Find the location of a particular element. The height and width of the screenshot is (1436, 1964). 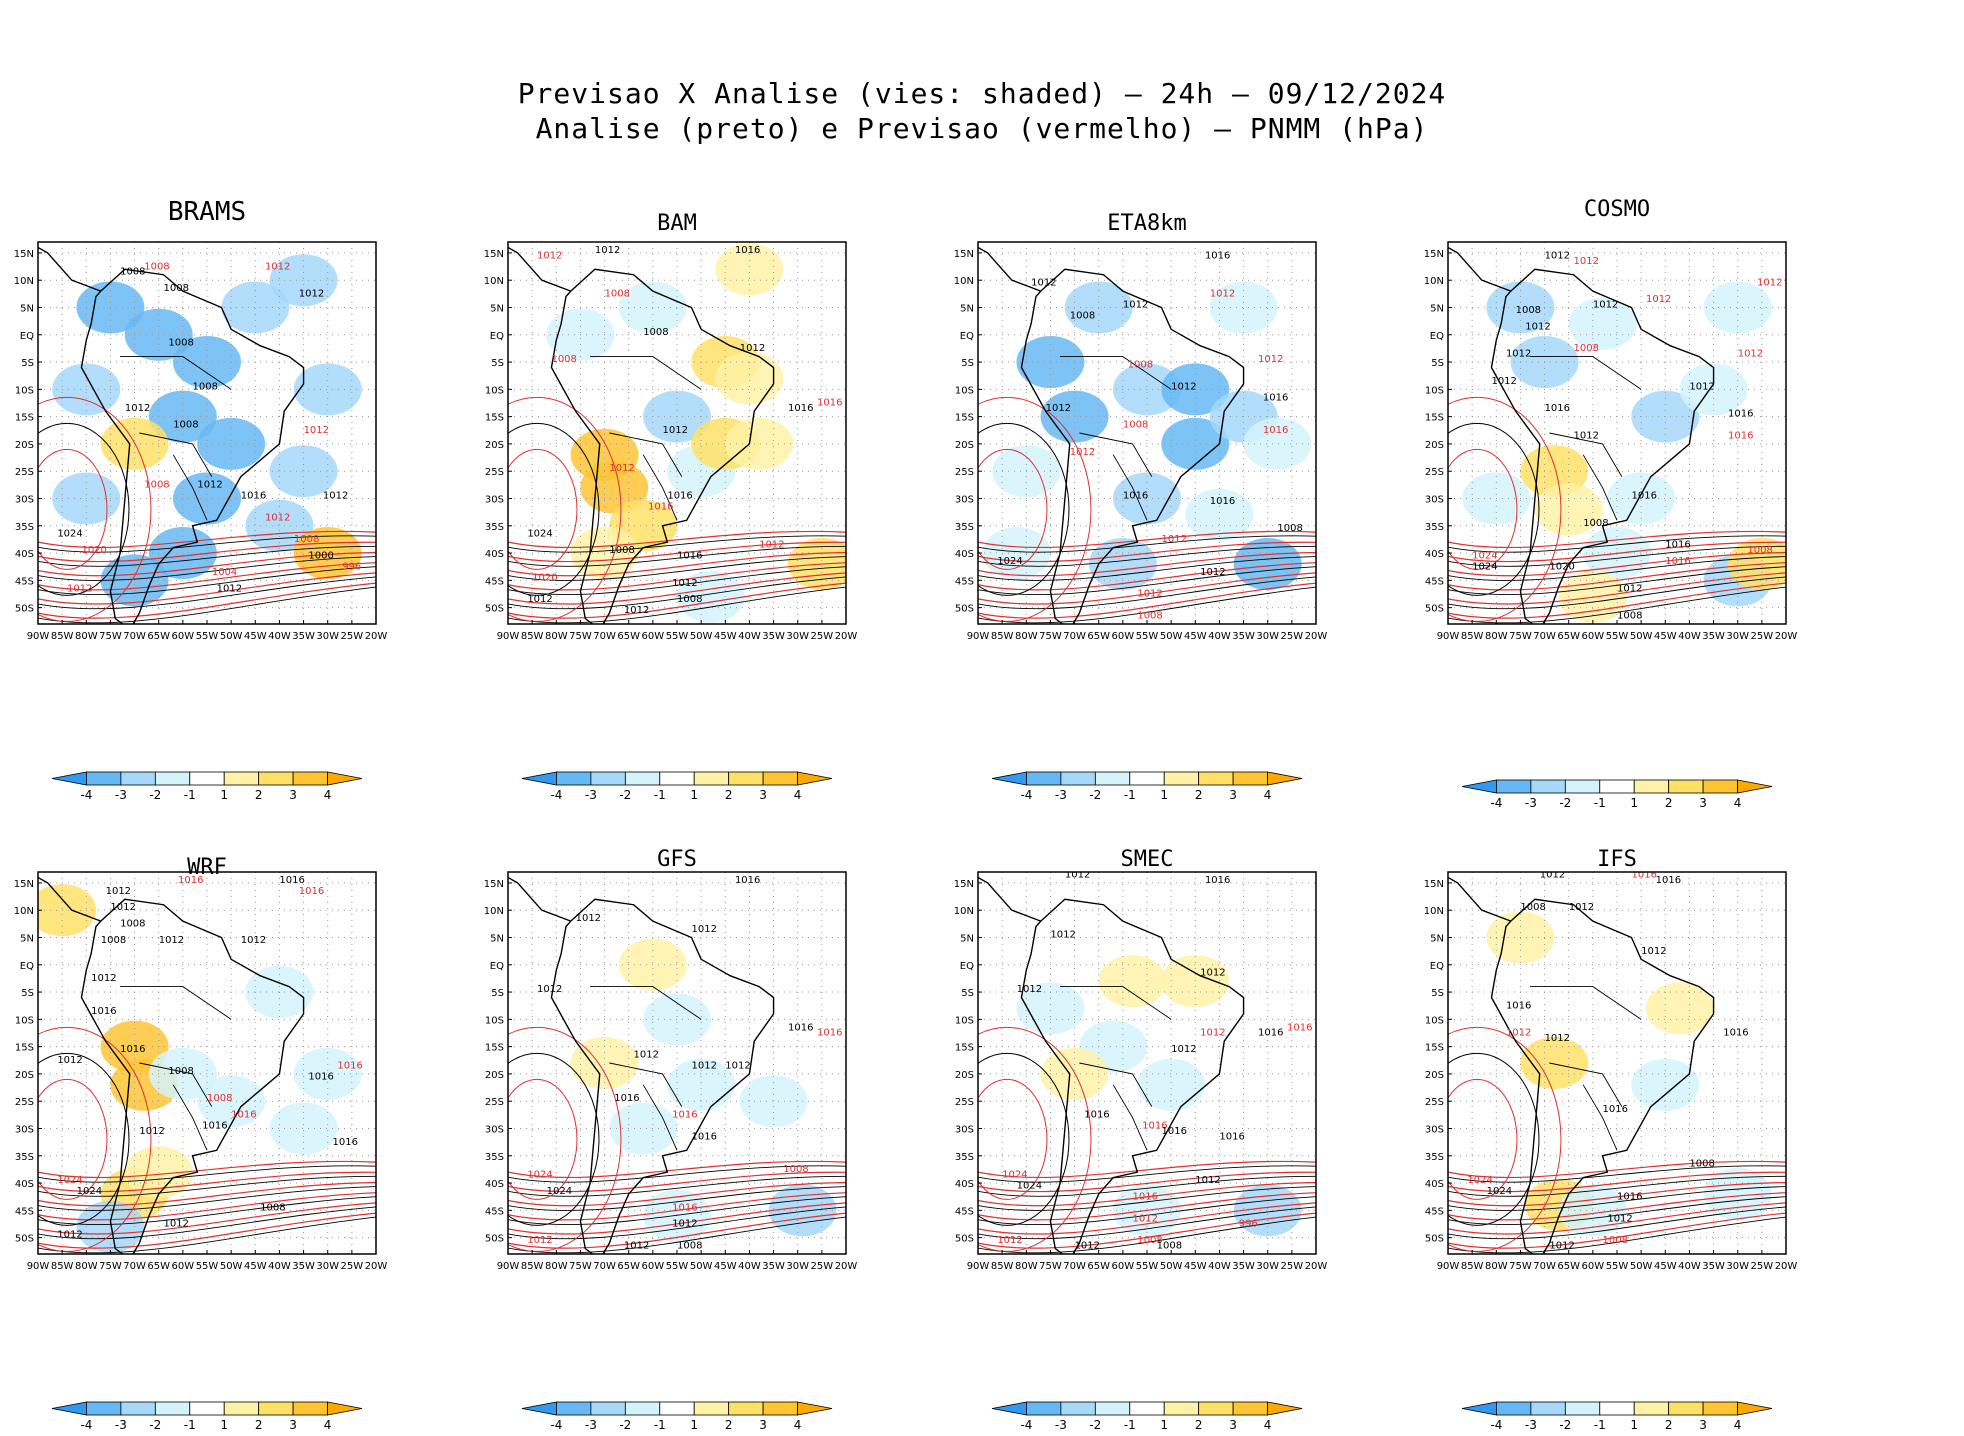

x-tick-label: 55W is located at coordinates (207, 1266).